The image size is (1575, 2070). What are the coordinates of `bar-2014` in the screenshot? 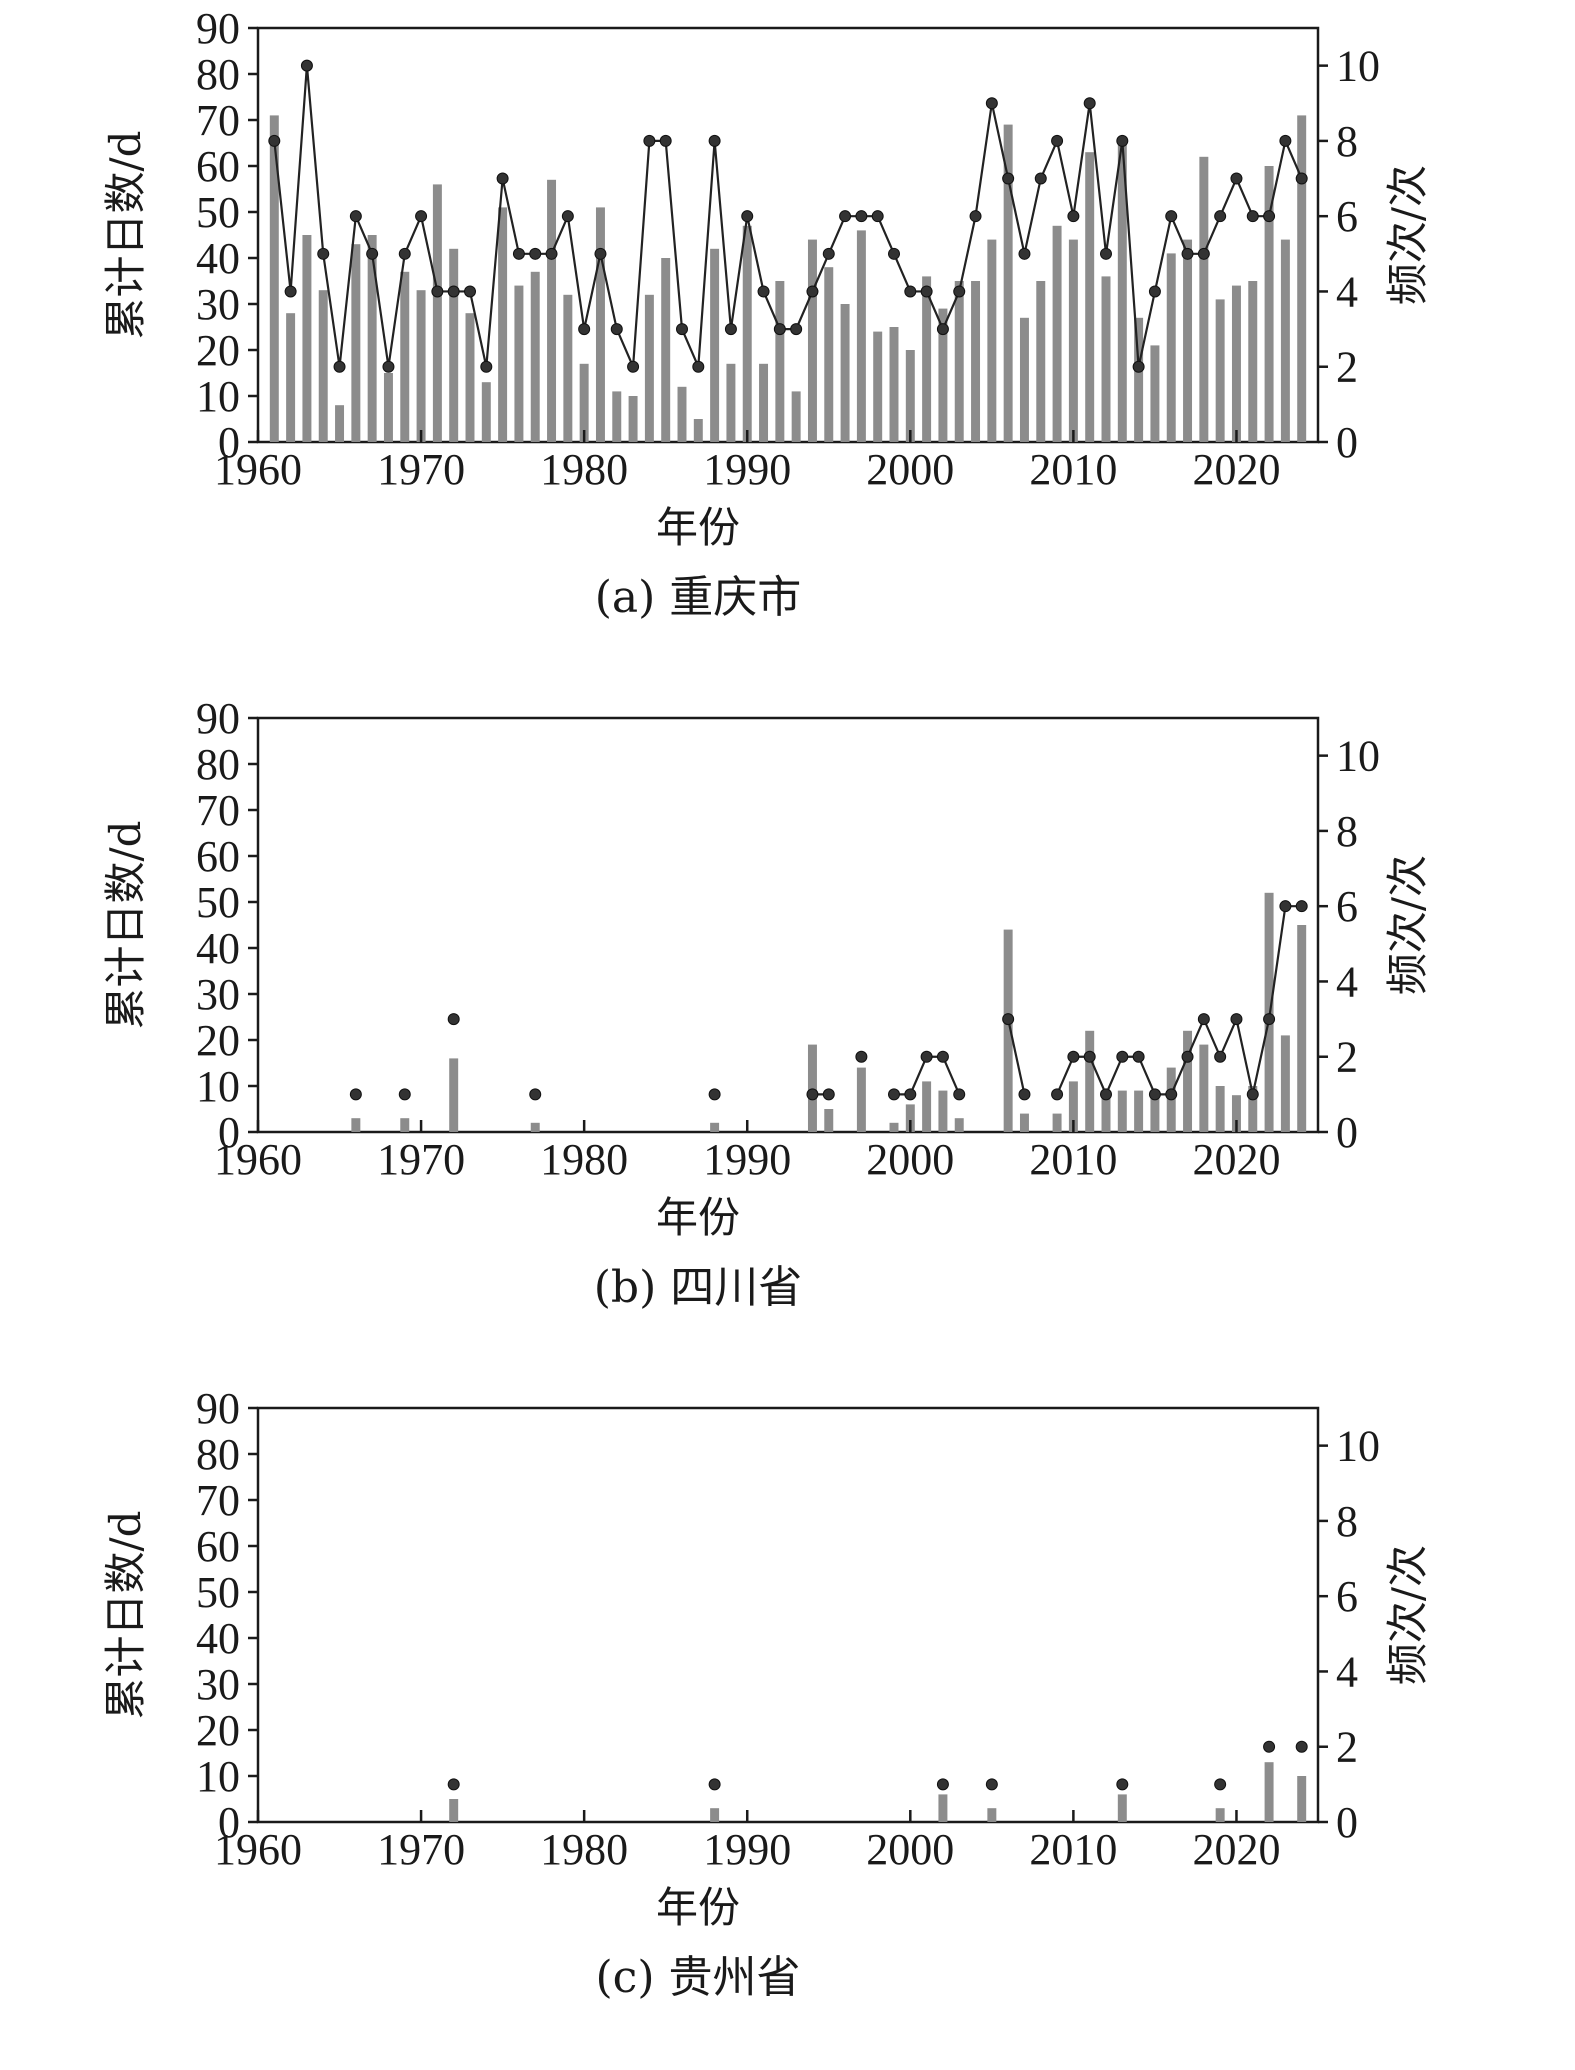 It's located at (1139, 379).